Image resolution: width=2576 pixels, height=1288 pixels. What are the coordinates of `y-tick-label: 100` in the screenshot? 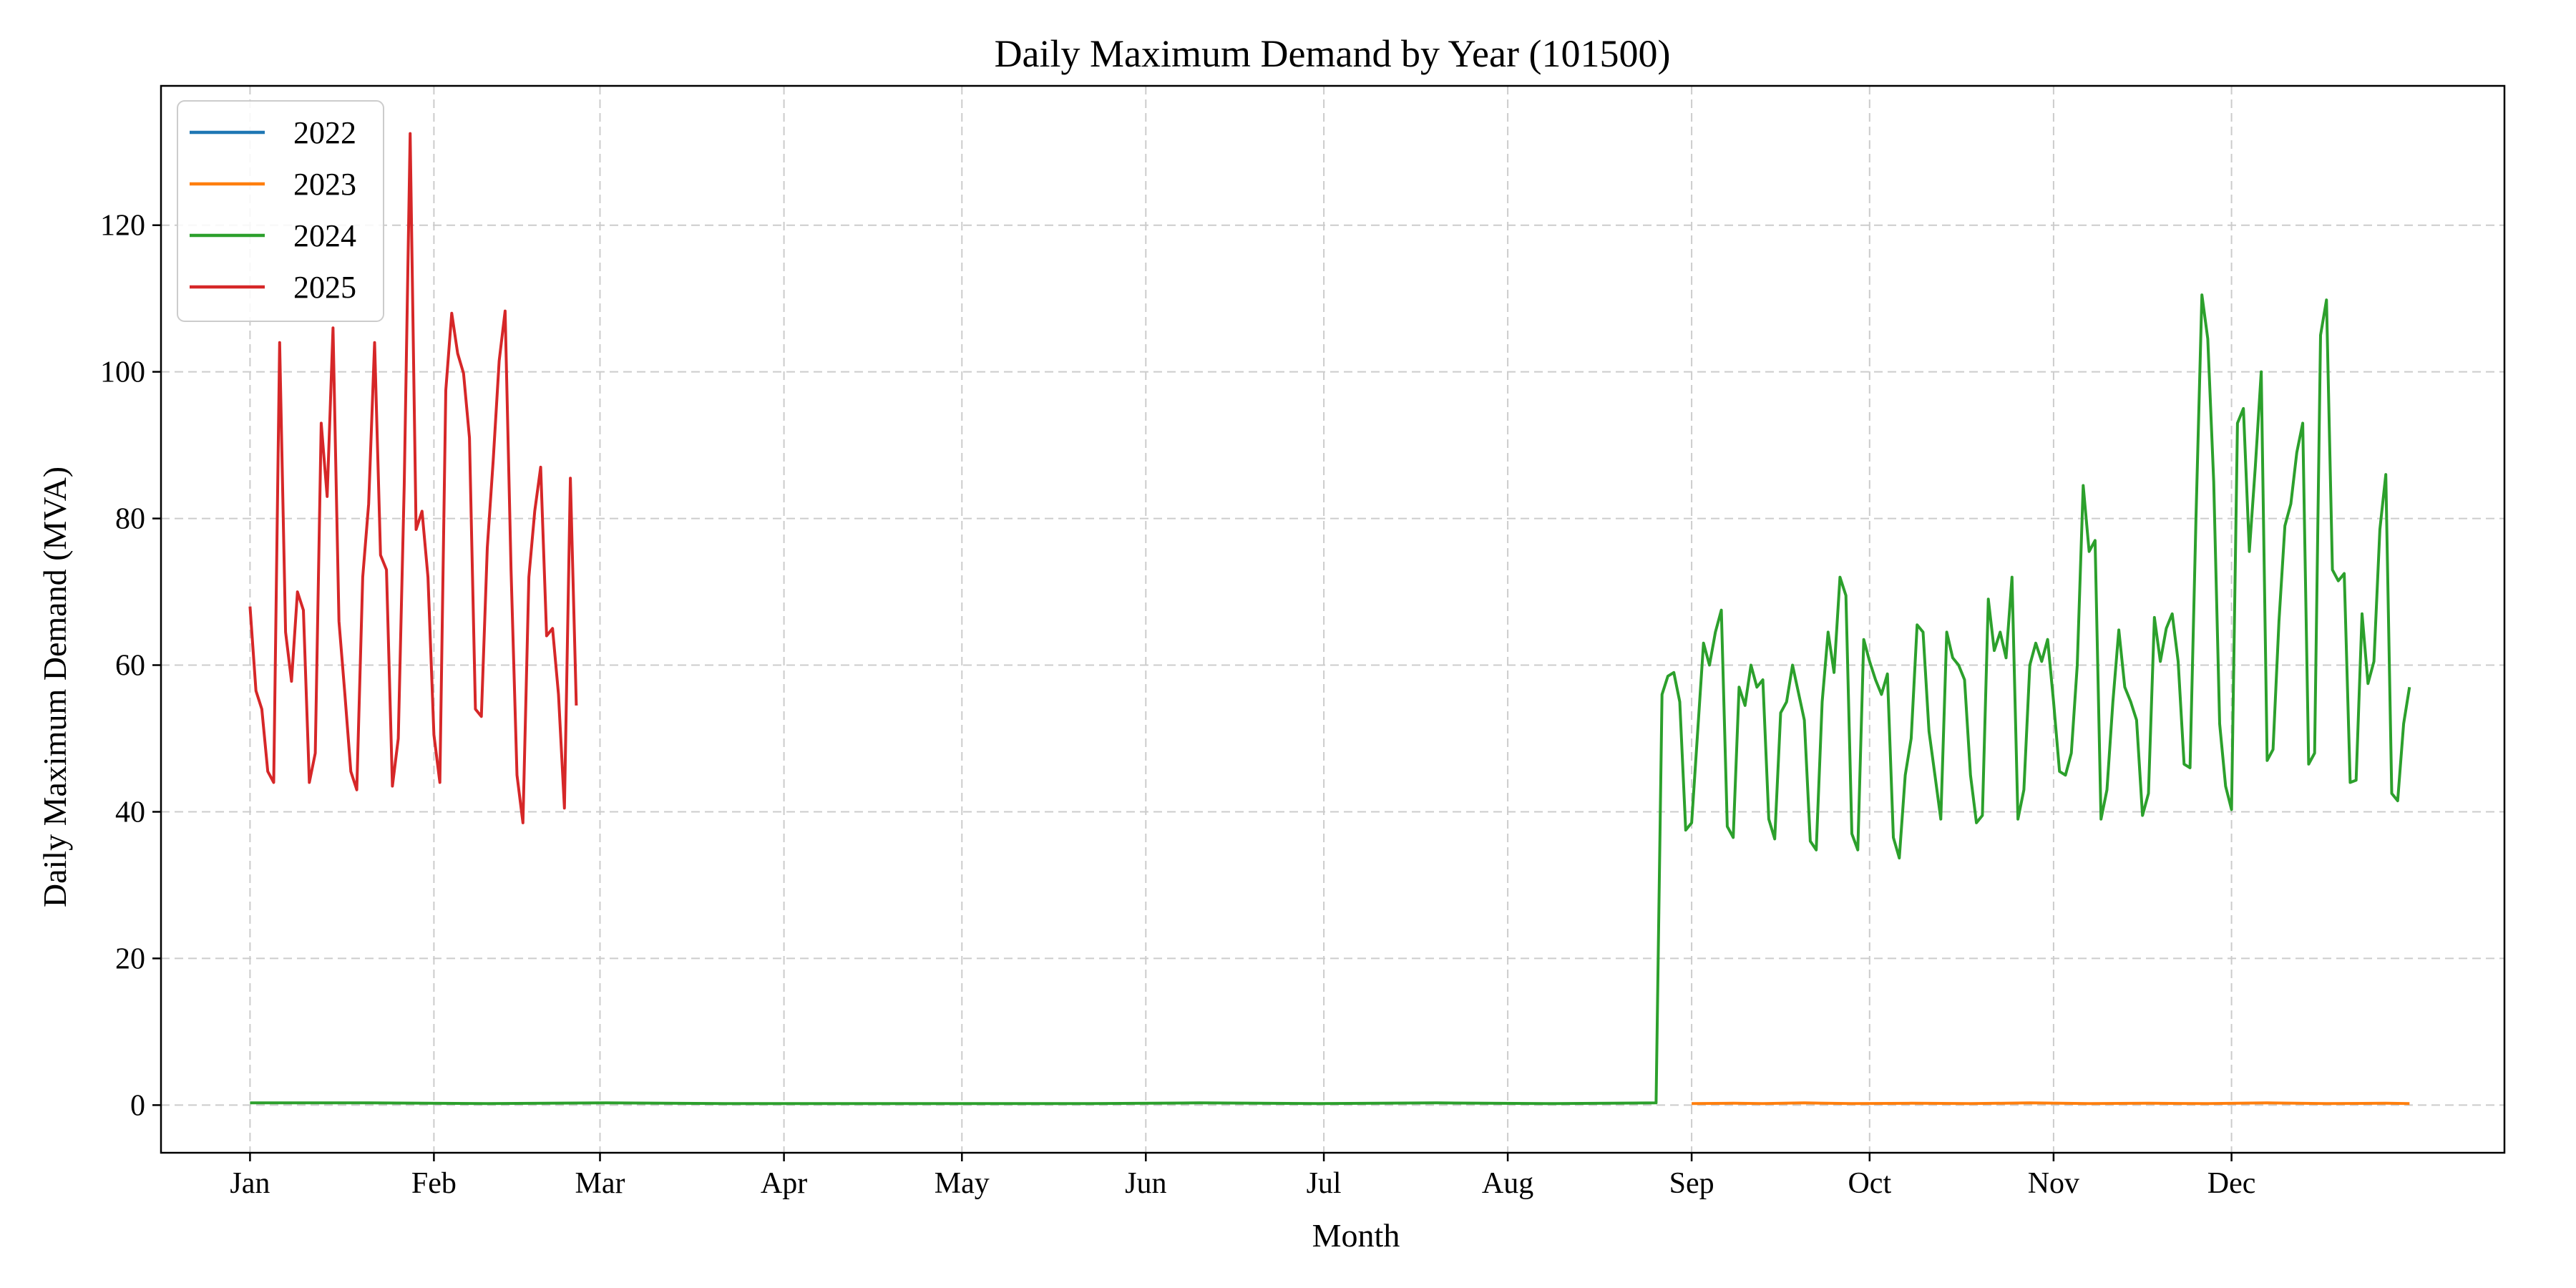 It's located at (122, 372).